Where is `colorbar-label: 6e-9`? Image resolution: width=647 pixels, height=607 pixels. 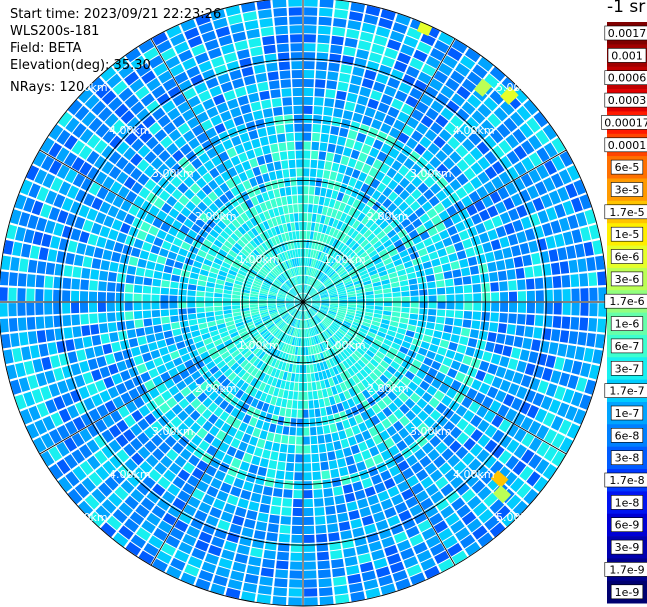
colorbar-label: 6e-9 is located at coordinates (627, 525).